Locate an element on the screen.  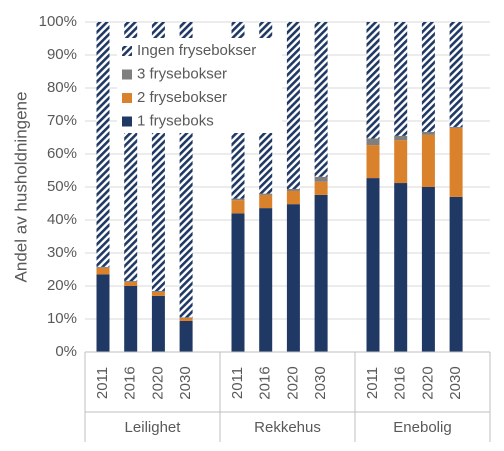
y-tick-label: 60% is located at coordinates (62, 153).